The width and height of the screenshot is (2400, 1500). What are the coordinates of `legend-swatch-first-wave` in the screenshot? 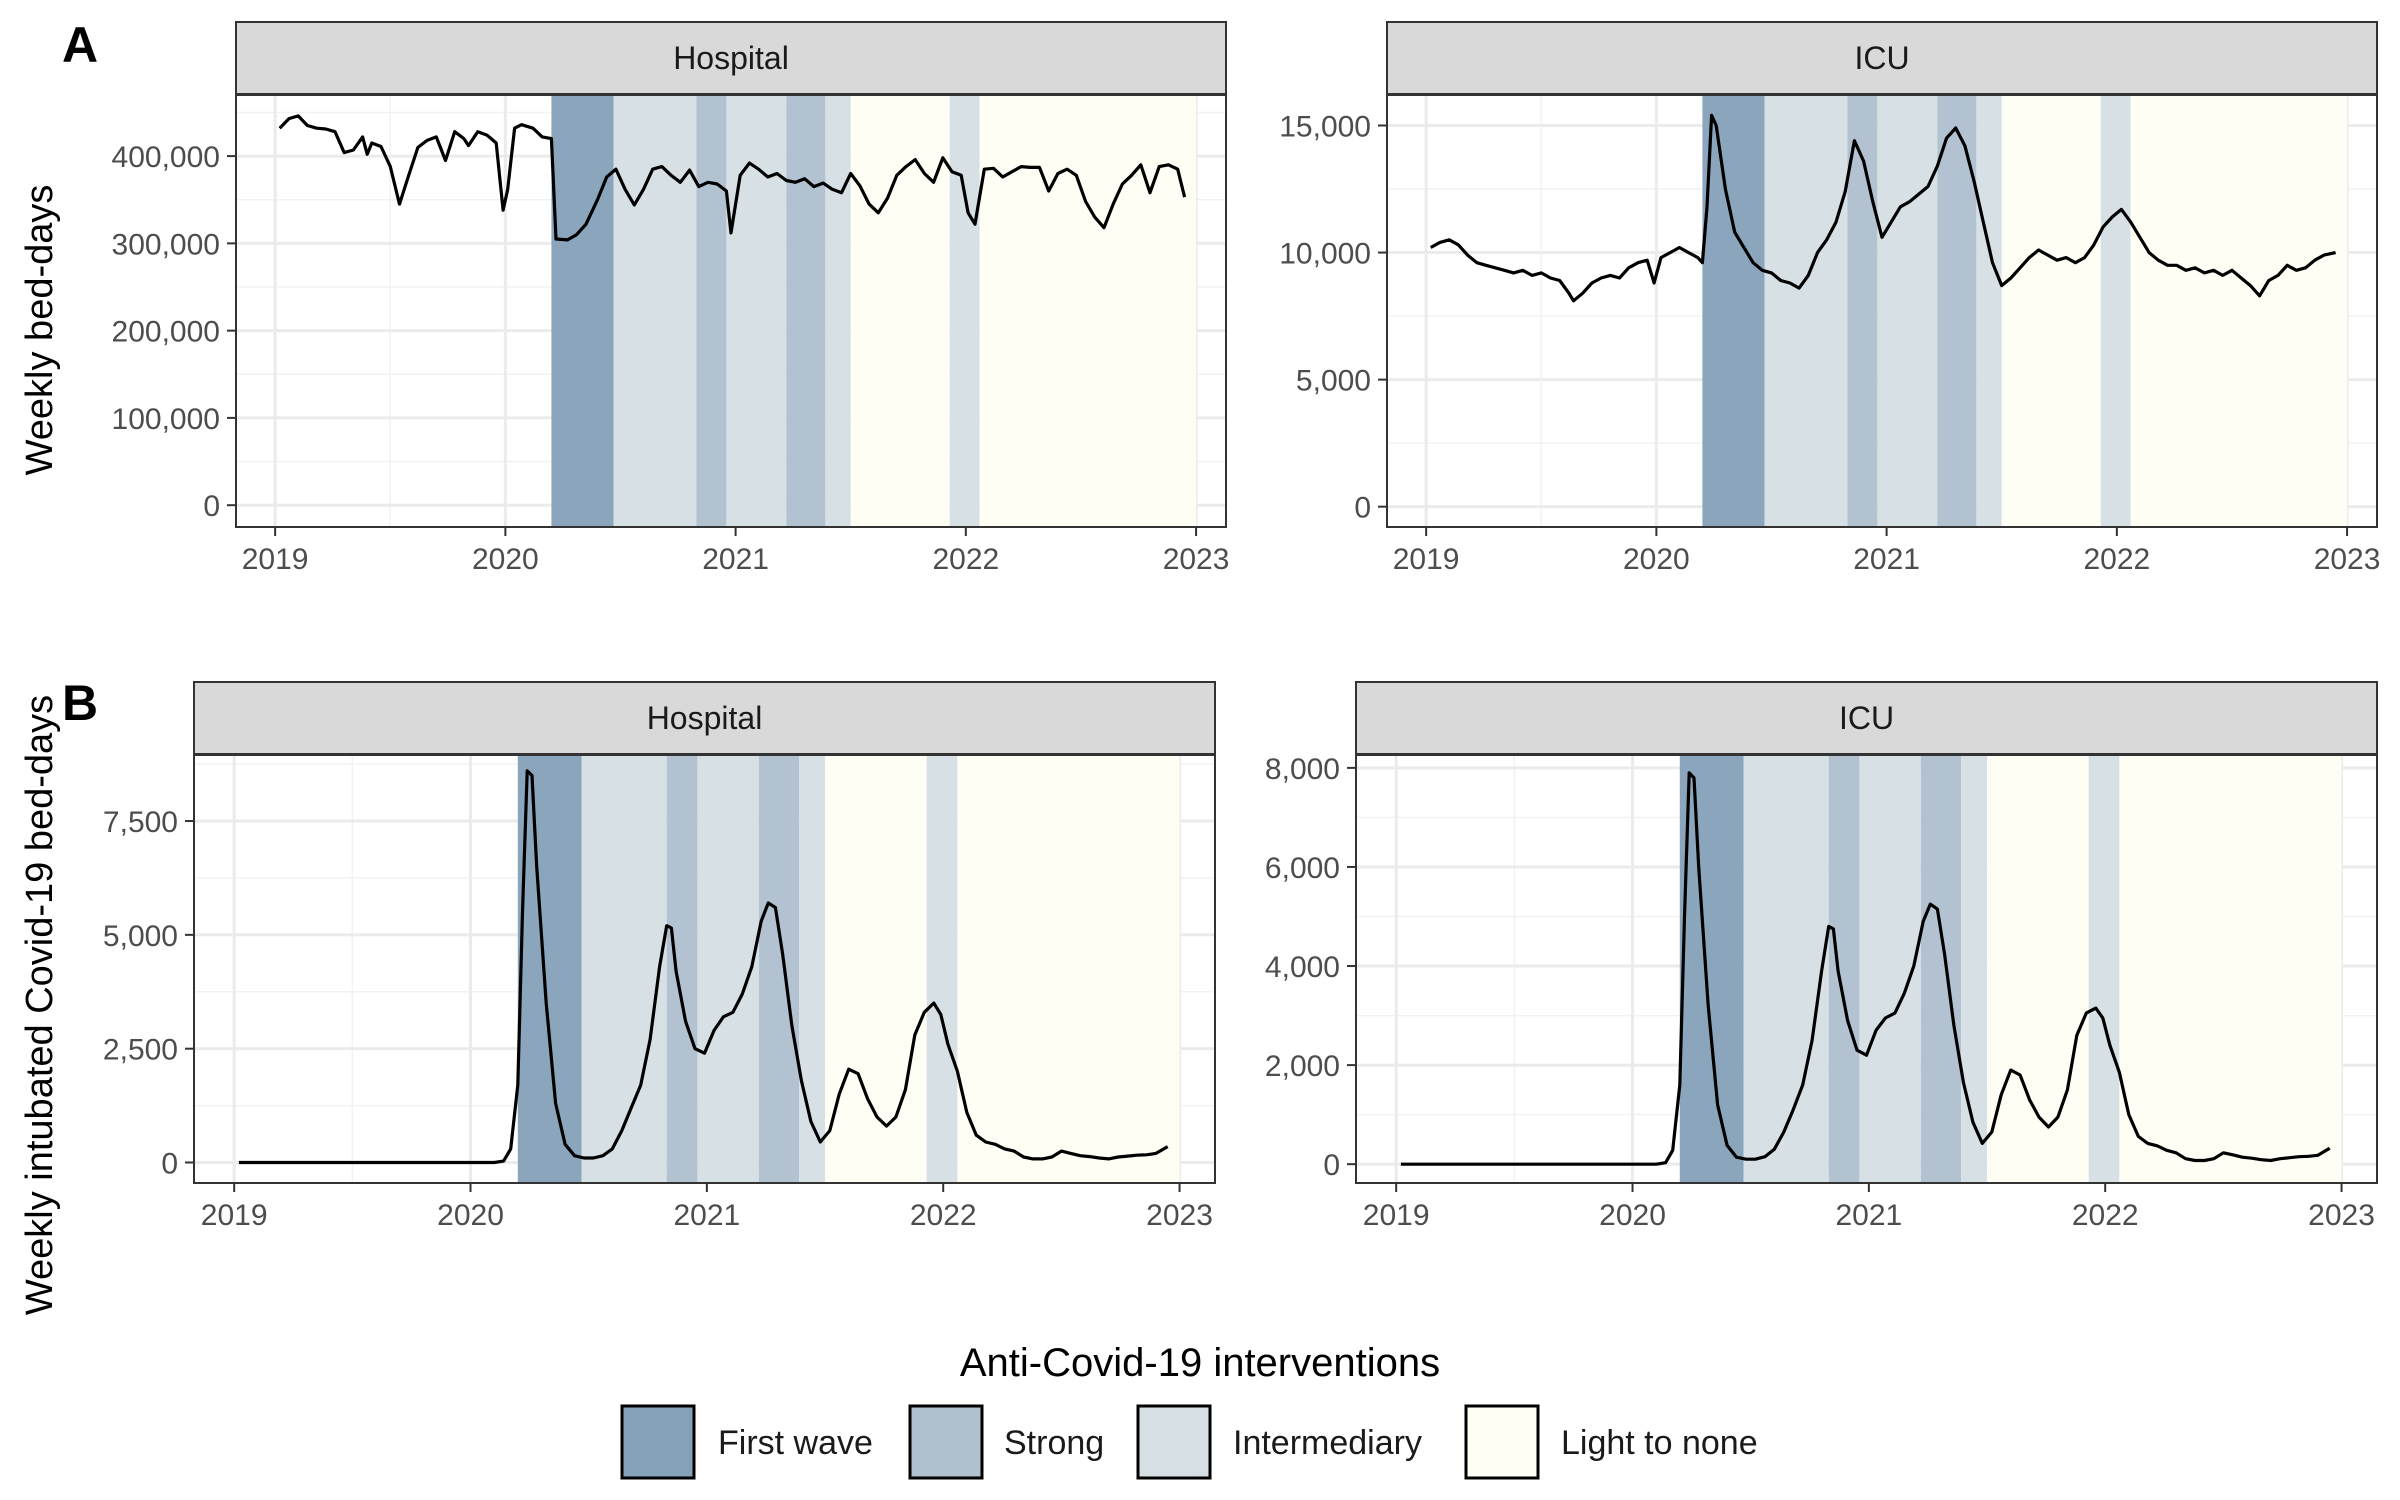 It's located at (658, 1442).